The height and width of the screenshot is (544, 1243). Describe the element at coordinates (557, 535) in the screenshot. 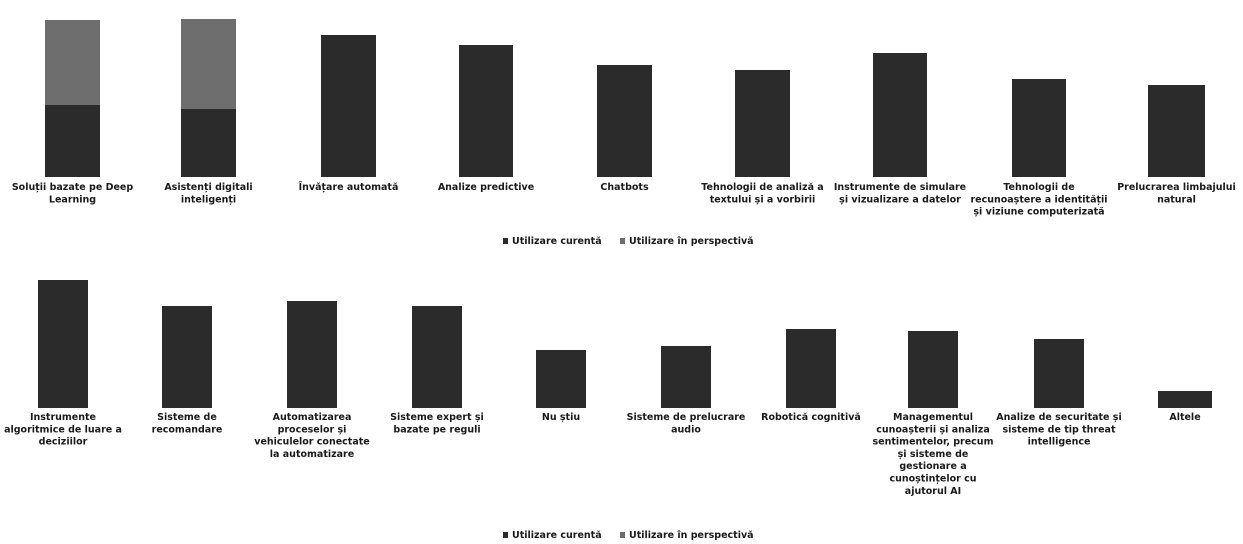

I see `legend-bottom-current-label: Utilizare curentă` at that location.